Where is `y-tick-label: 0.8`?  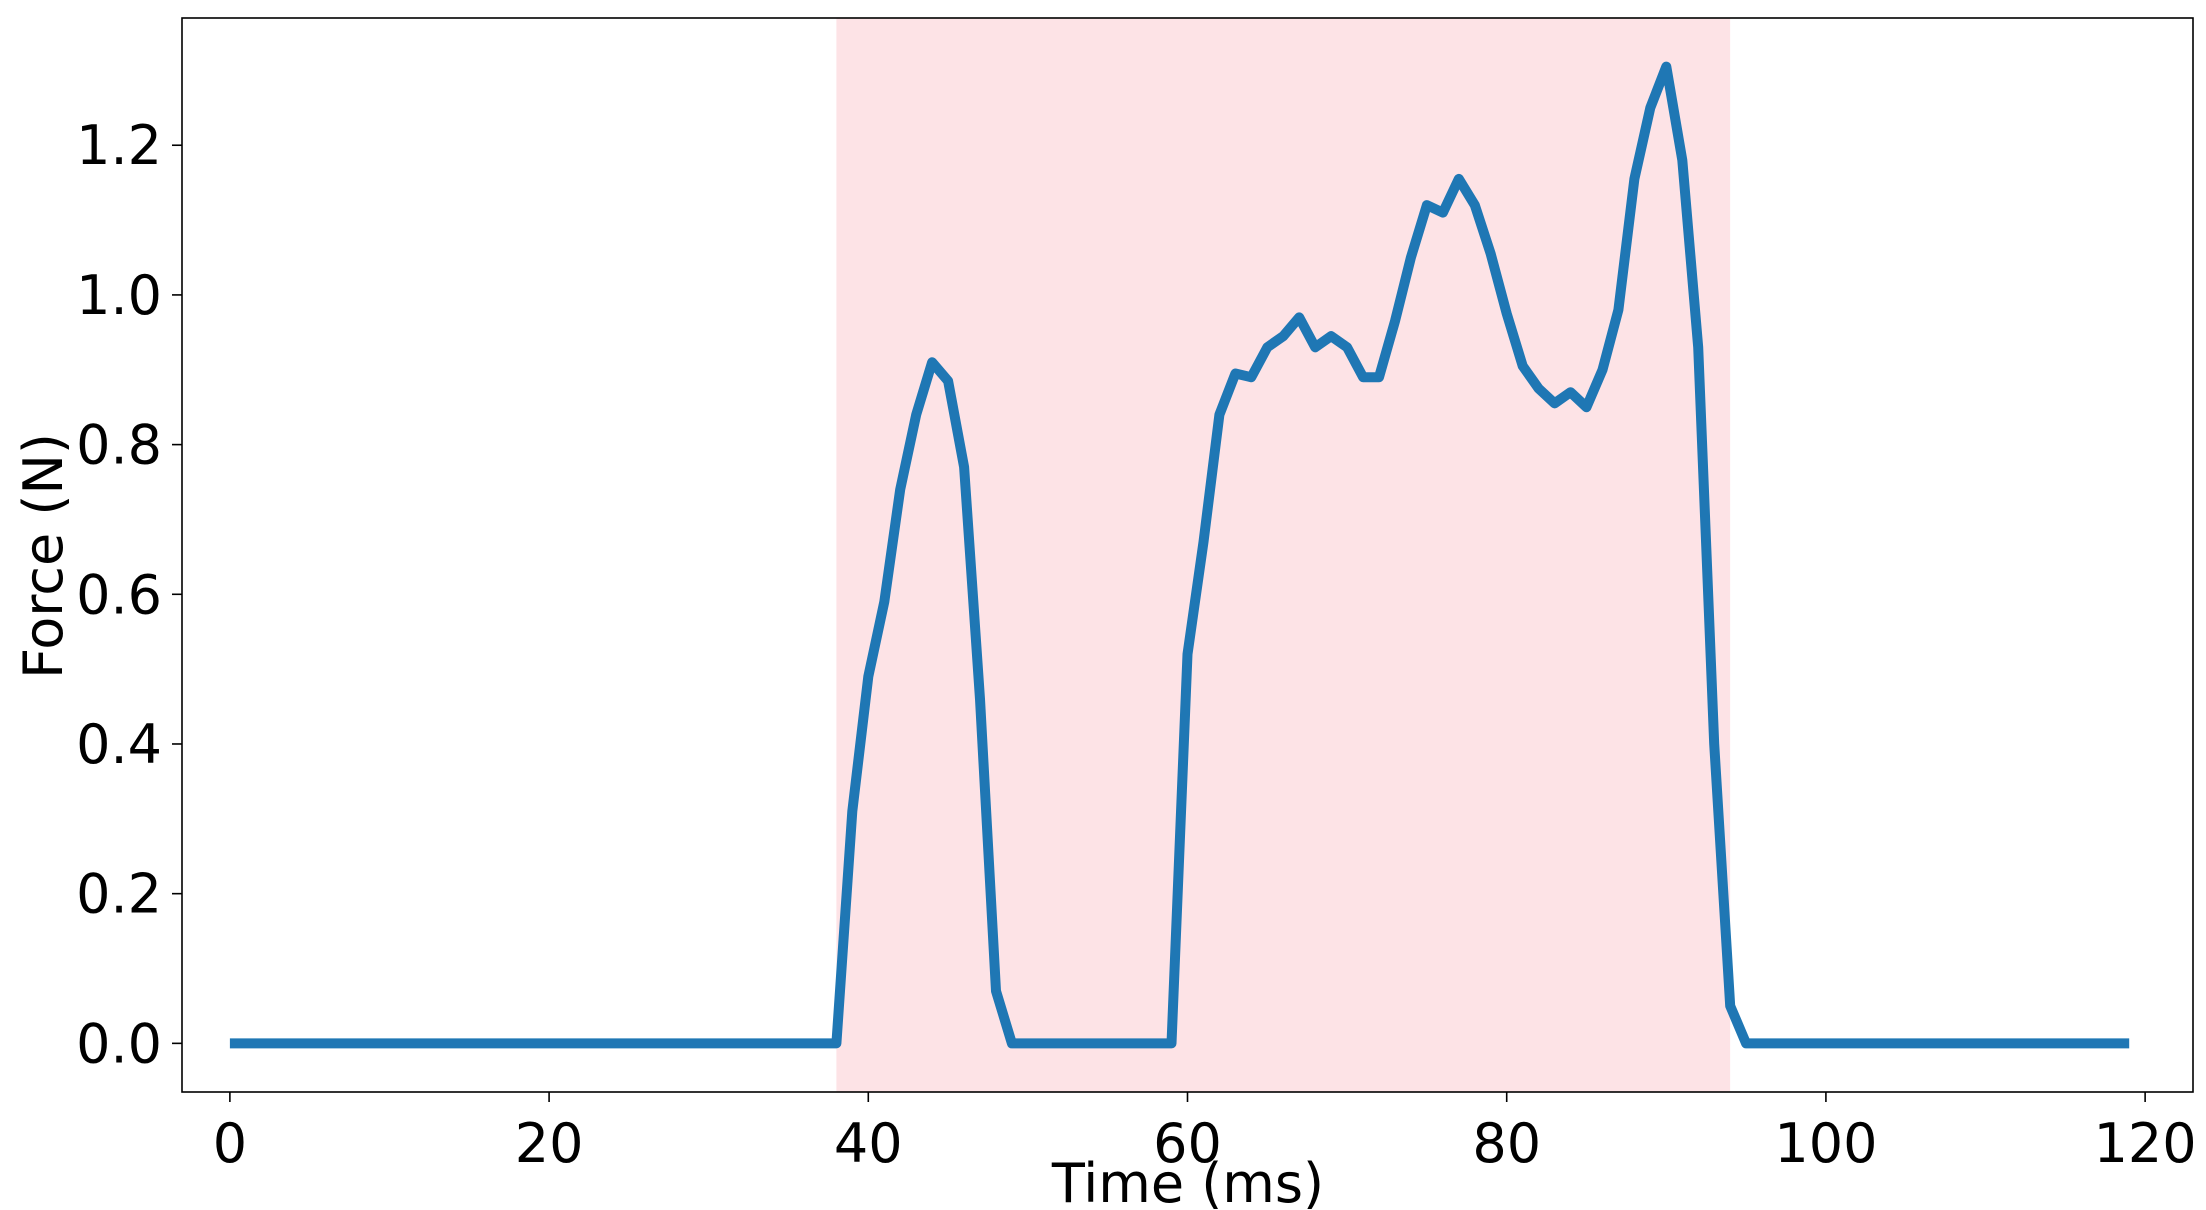
y-tick-label: 0.8 is located at coordinates (119, 445).